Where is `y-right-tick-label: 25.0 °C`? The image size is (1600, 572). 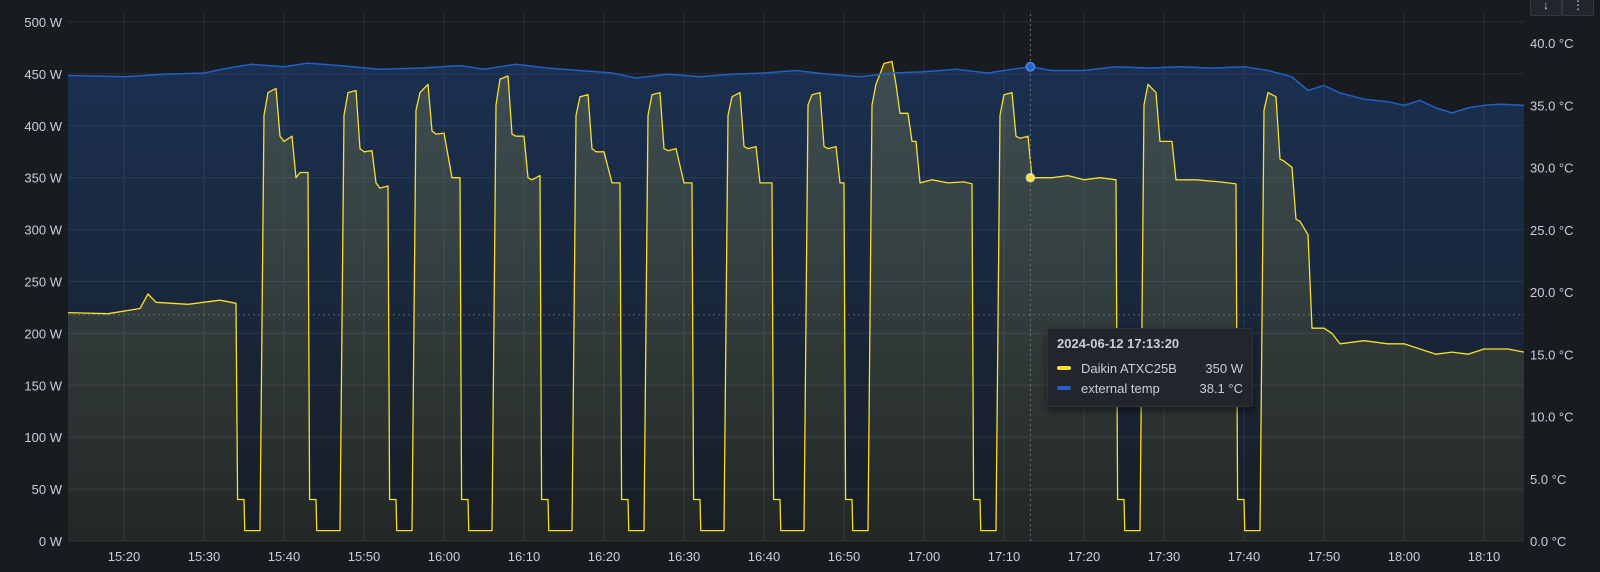
y-right-tick-label: 25.0 °C is located at coordinates (1552, 230).